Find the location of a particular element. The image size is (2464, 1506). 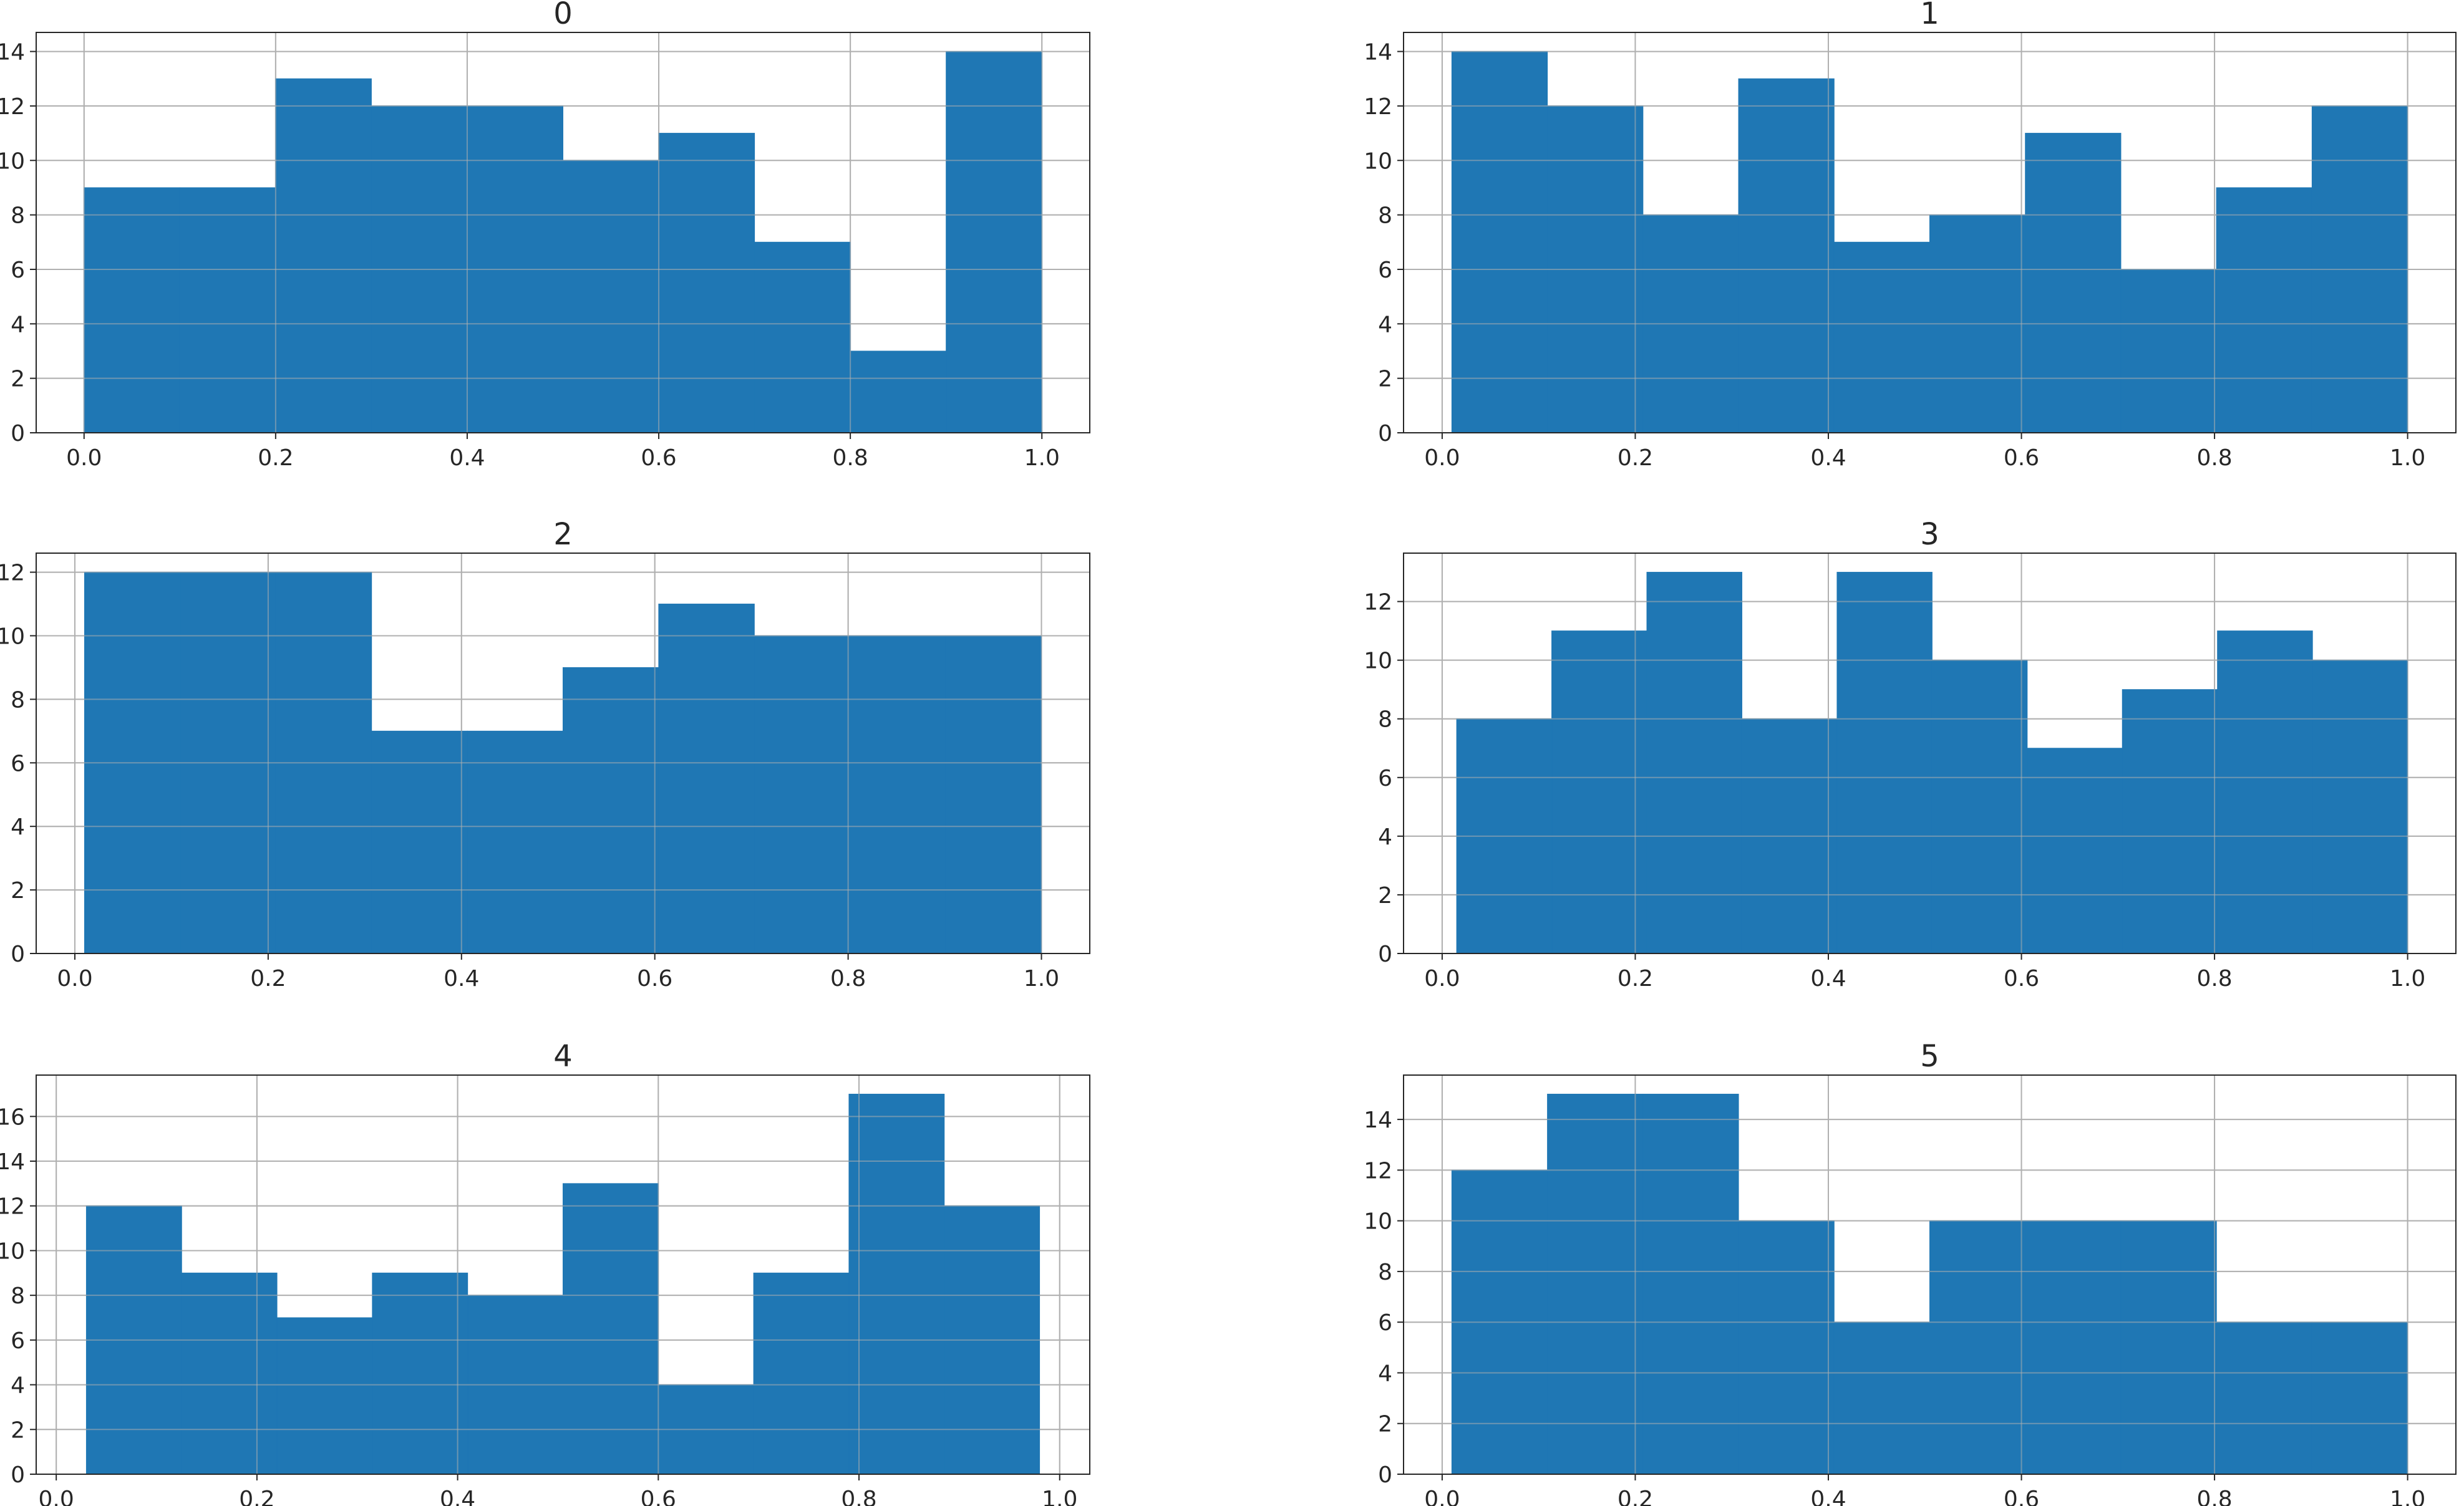

histogram-panel-2: 0.0 0.2 0.4 0.6 0.8 1.0 0 2 4 6 8 10 12 2 is located at coordinates (545, 754).